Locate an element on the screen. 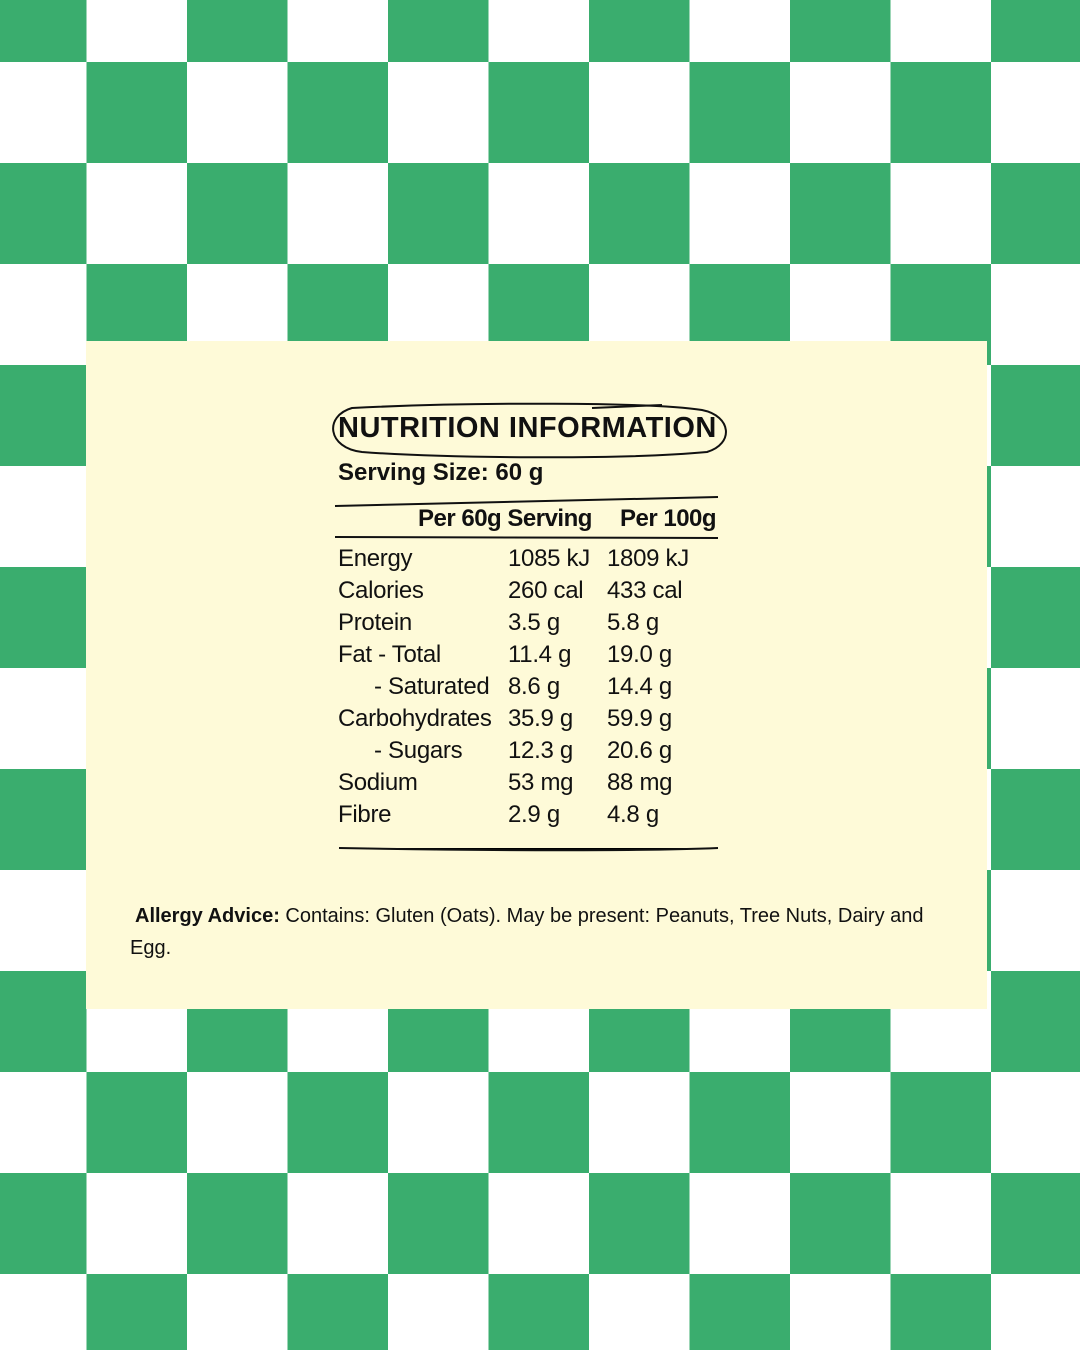 The image size is (1080, 1350). per-serving-value: 35.9 g is located at coordinates (540, 718).